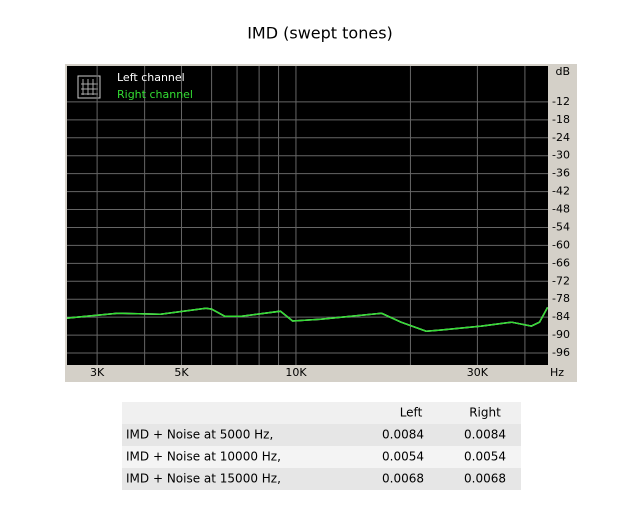 This screenshot has height=512, width=638. What do you see at coordinates (320, 33) in the screenshot?
I see `chart-title: IMD (swept tones)` at bounding box center [320, 33].